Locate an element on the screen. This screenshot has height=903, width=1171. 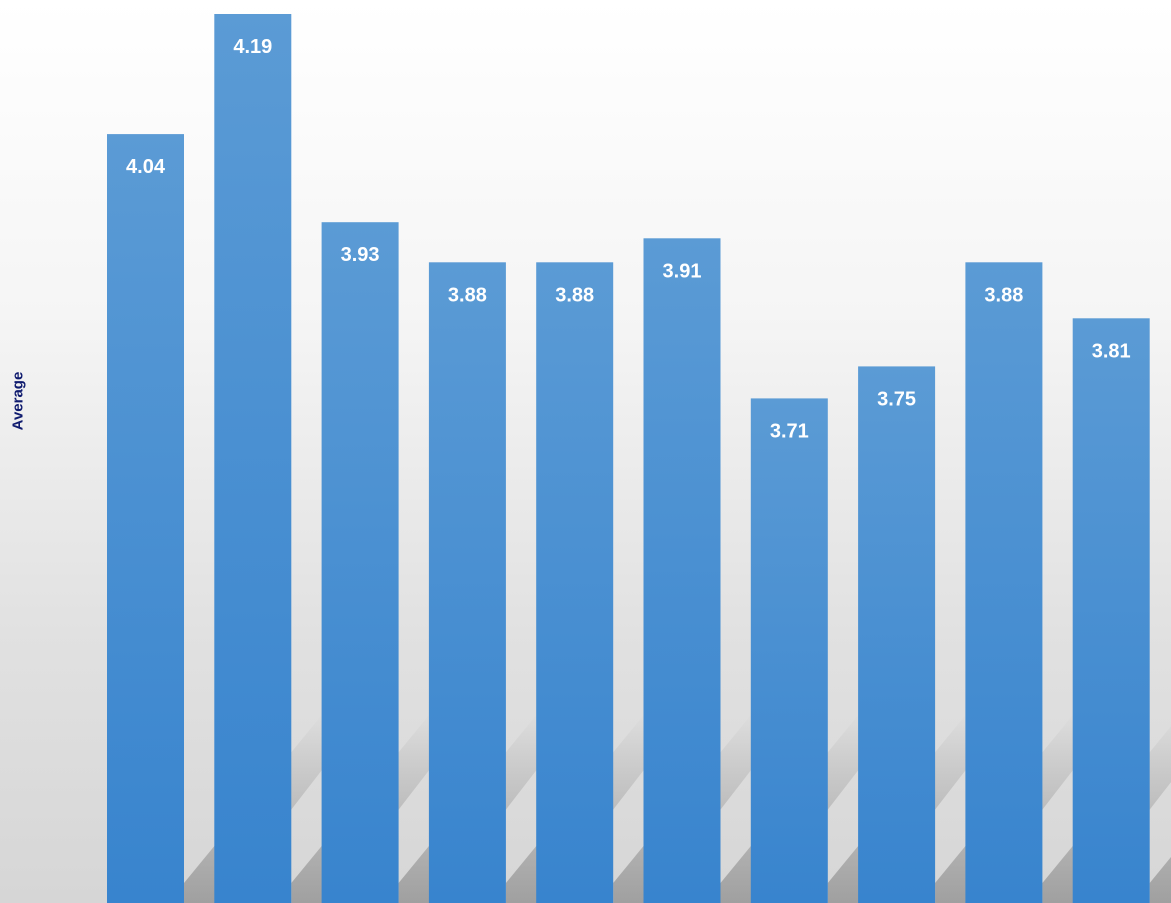
bar-data-label: 4.19 is located at coordinates (252, 47).